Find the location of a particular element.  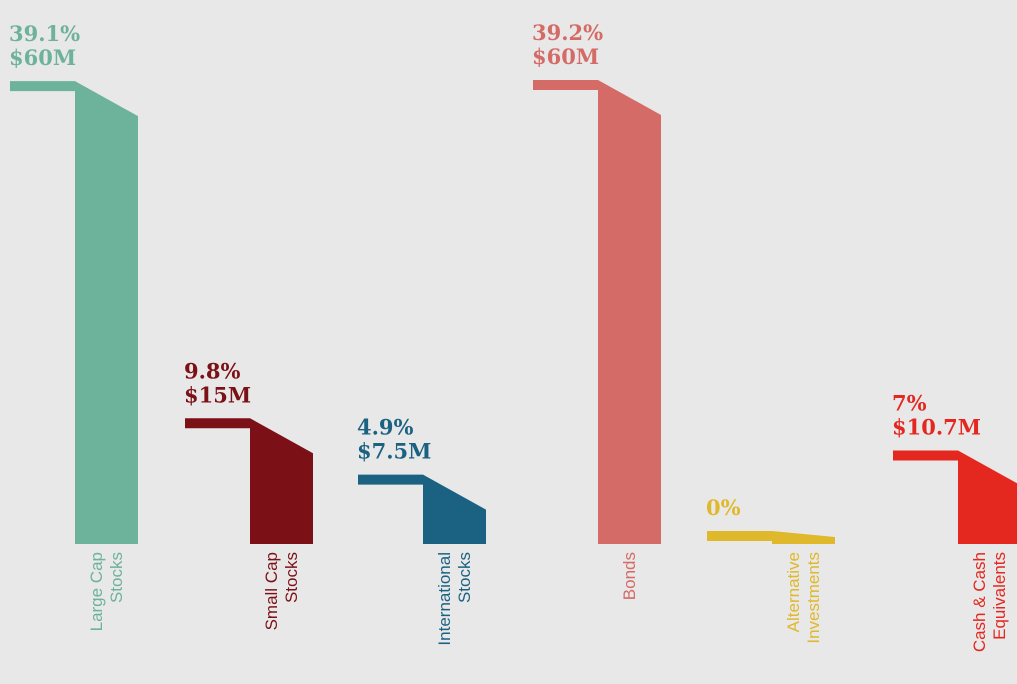

category-label: Large Cap is located at coordinates (96, 591).